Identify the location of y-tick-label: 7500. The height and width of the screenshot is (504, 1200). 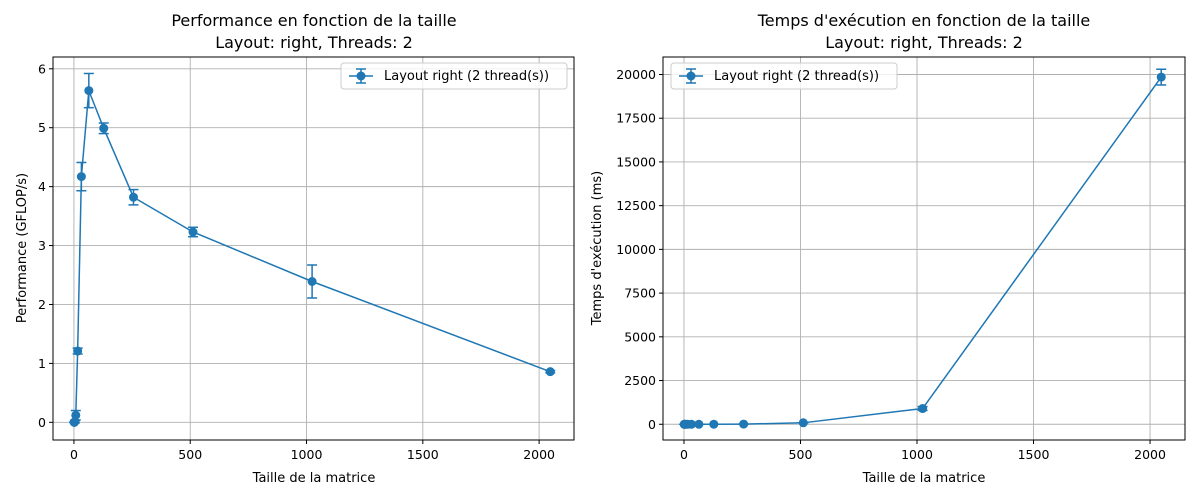
(640, 293).